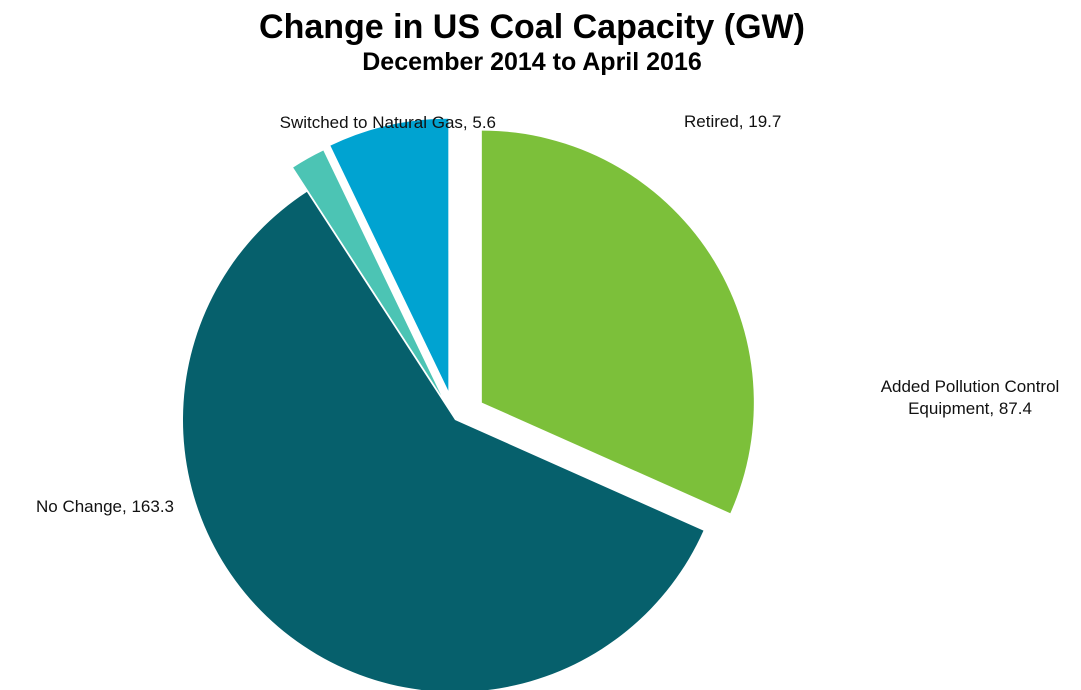 The height and width of the screenshot is (690, 1081). What do you see at coordinates (617, 322) in the screenshot?
I see `pie-slice-added-pollution-control-equipment` at bounding box center [617, 322].